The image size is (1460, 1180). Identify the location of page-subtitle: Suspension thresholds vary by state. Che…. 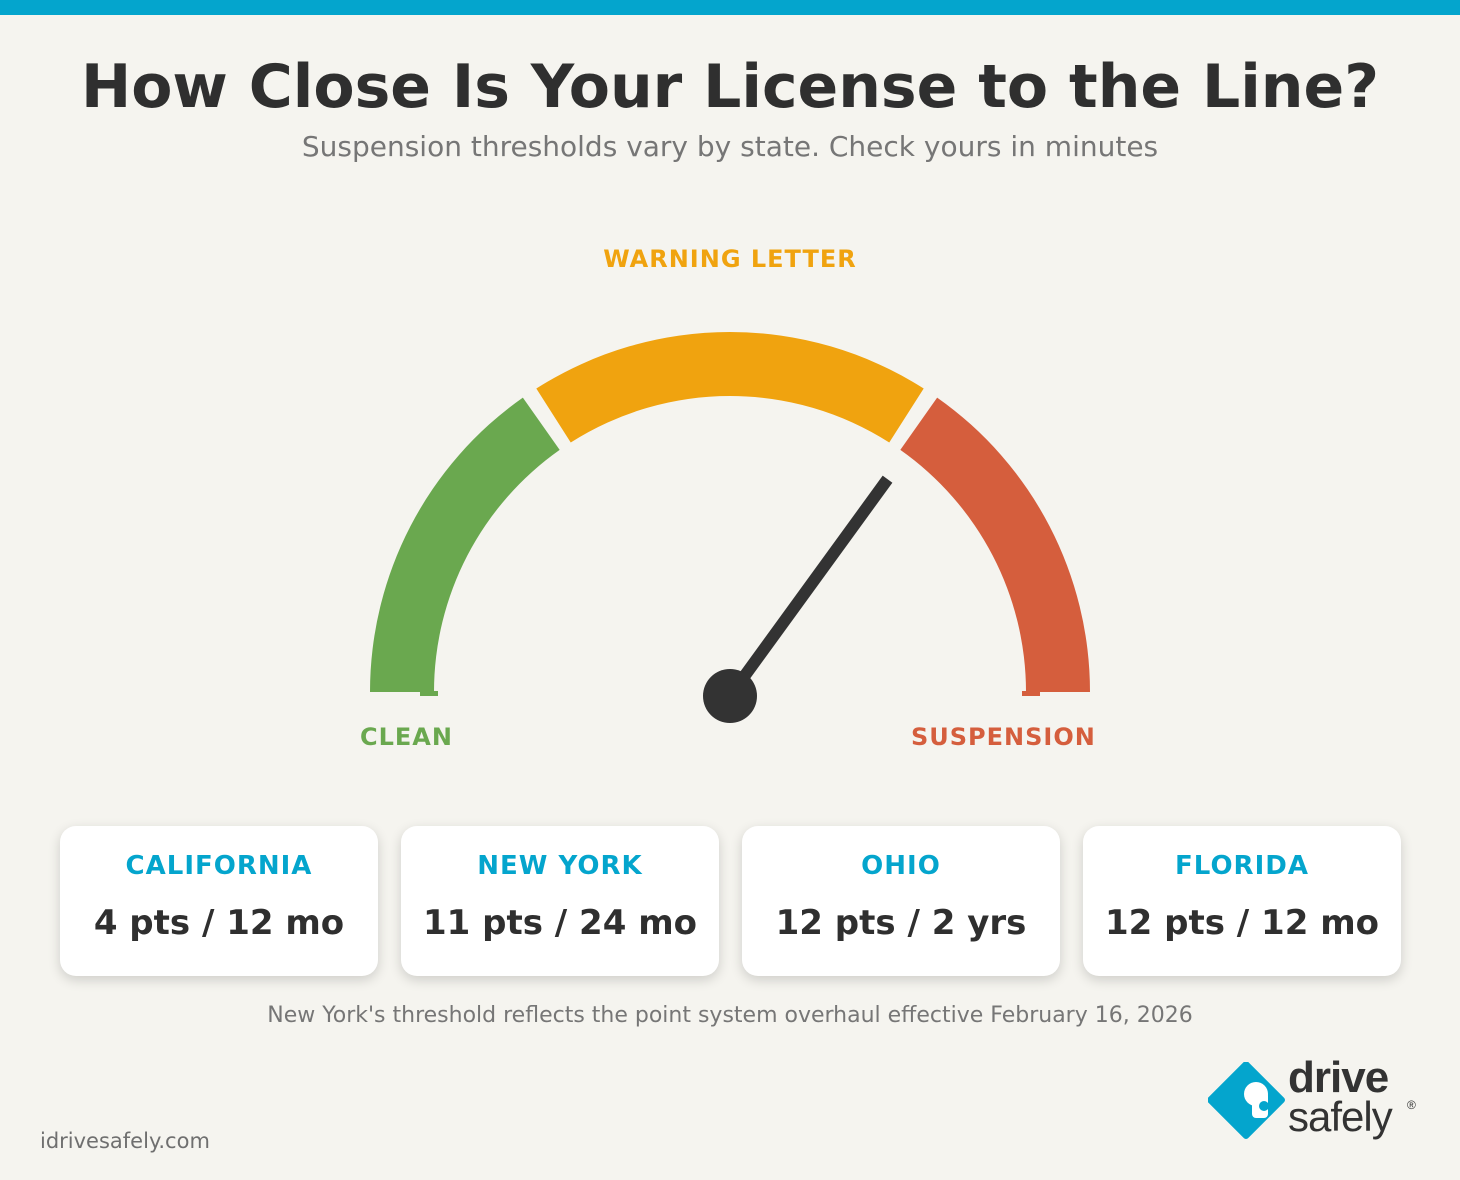
(730, 146).